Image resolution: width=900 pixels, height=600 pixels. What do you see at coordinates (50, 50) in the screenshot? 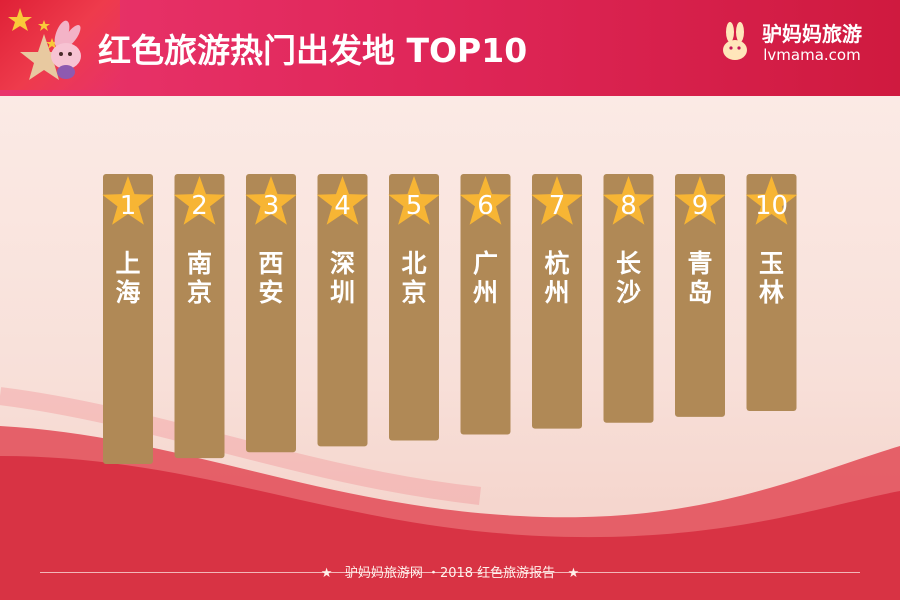
I see `mascot-icon` at bounding box center [50, 50].